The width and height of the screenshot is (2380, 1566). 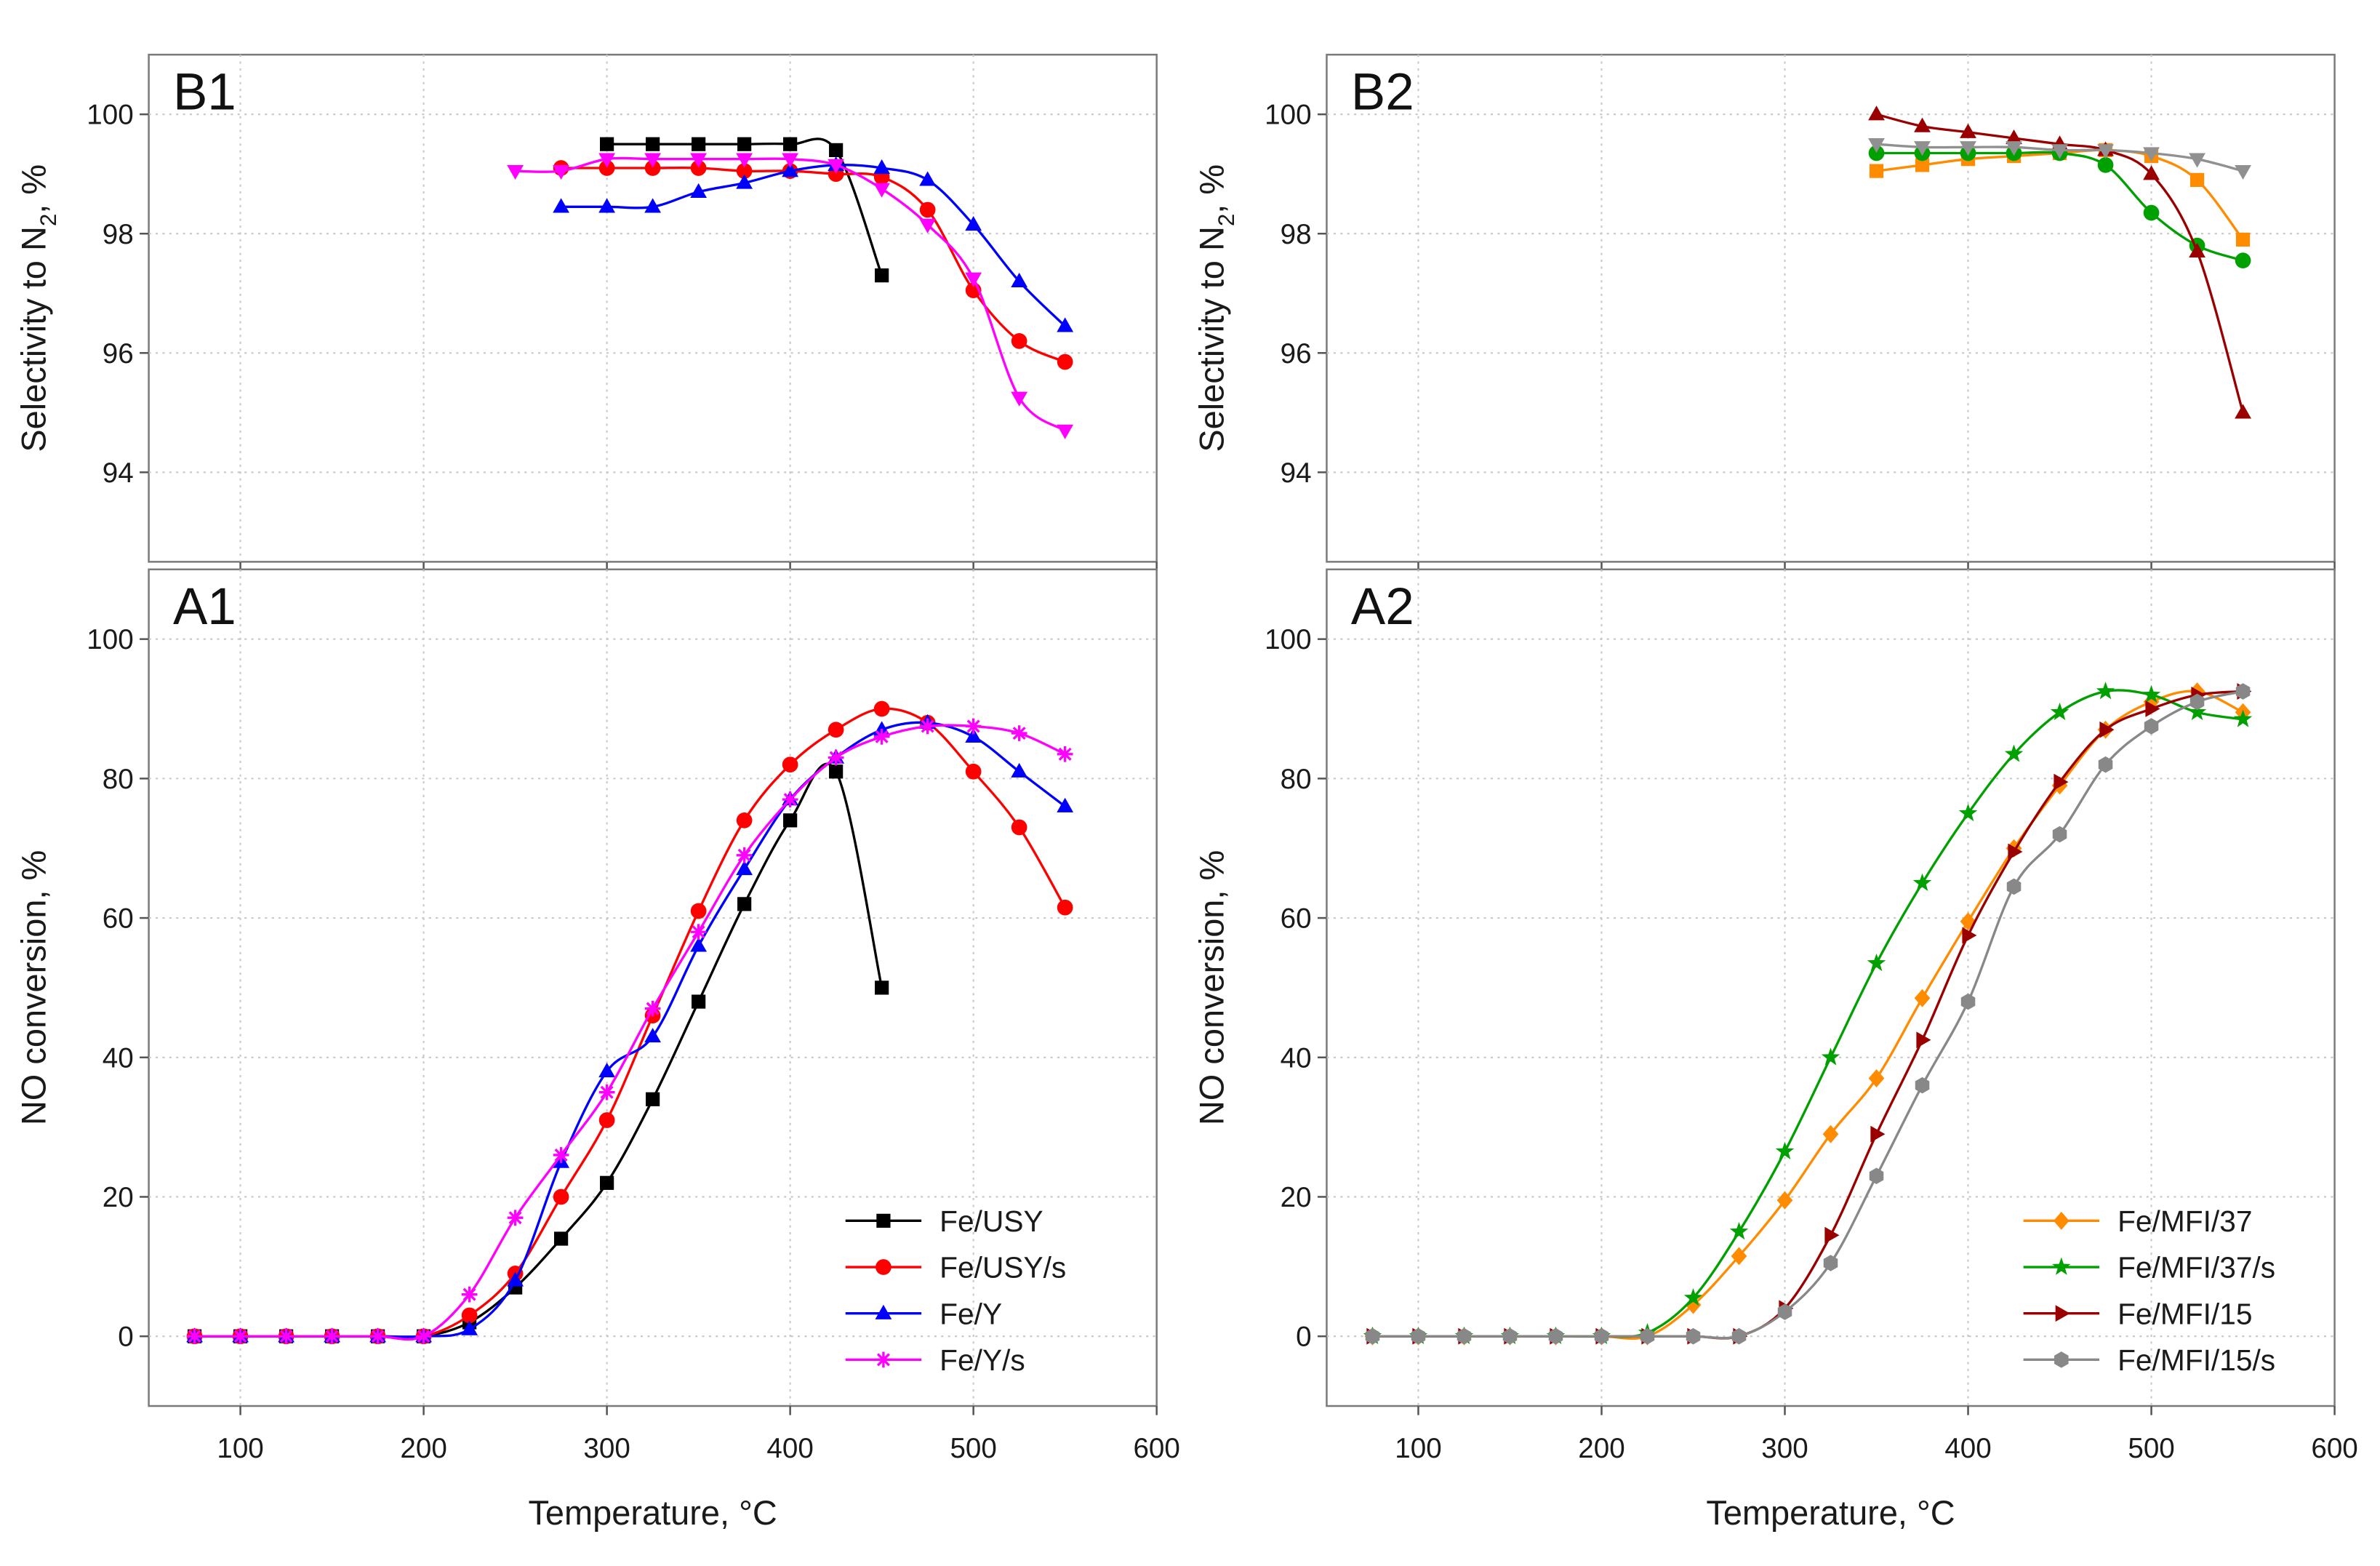 I want to click on x-axis-title: Temperature, °C, so click(x=1830, y=1512).